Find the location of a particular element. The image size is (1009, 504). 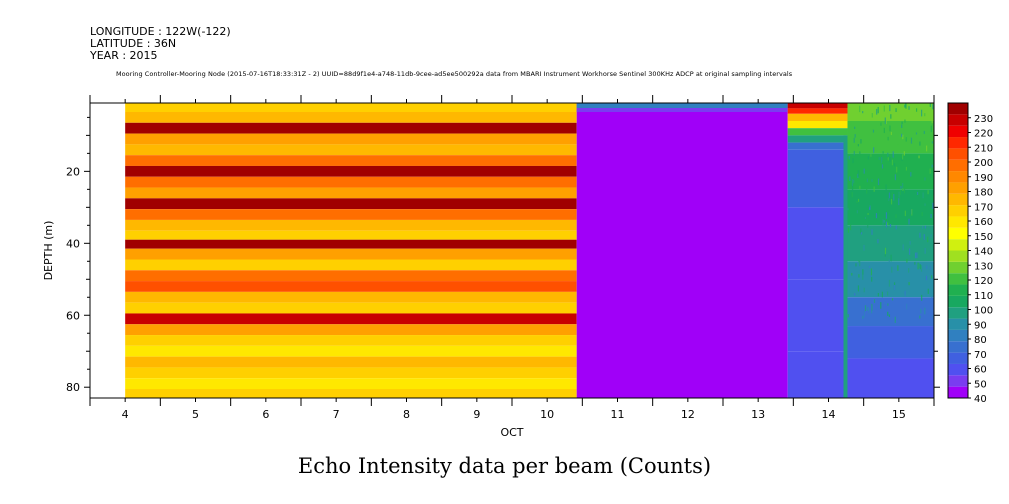

heatmap-transition-column is located at coordinates (845, 266).